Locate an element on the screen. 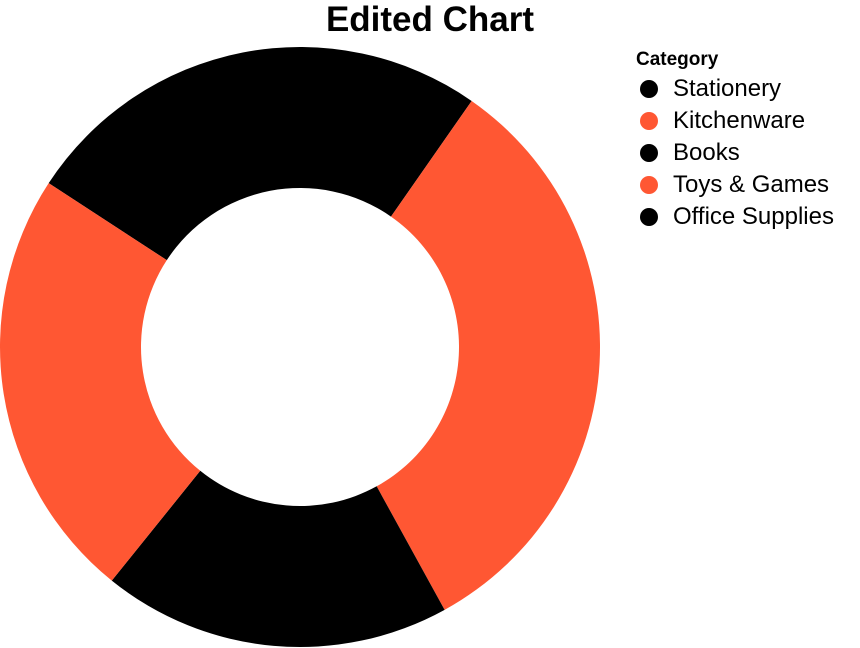 This screenshot has height=648, width=860. legend-item-books: Books is located at coordinates (748, 153).